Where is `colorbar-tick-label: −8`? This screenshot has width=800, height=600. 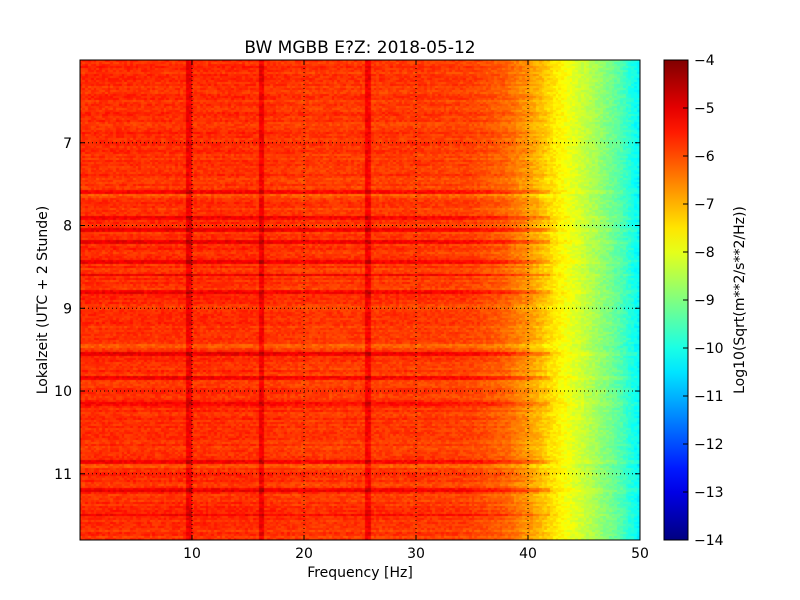 colorbar-tick-label: −8 is located at coordinates (704, 253).